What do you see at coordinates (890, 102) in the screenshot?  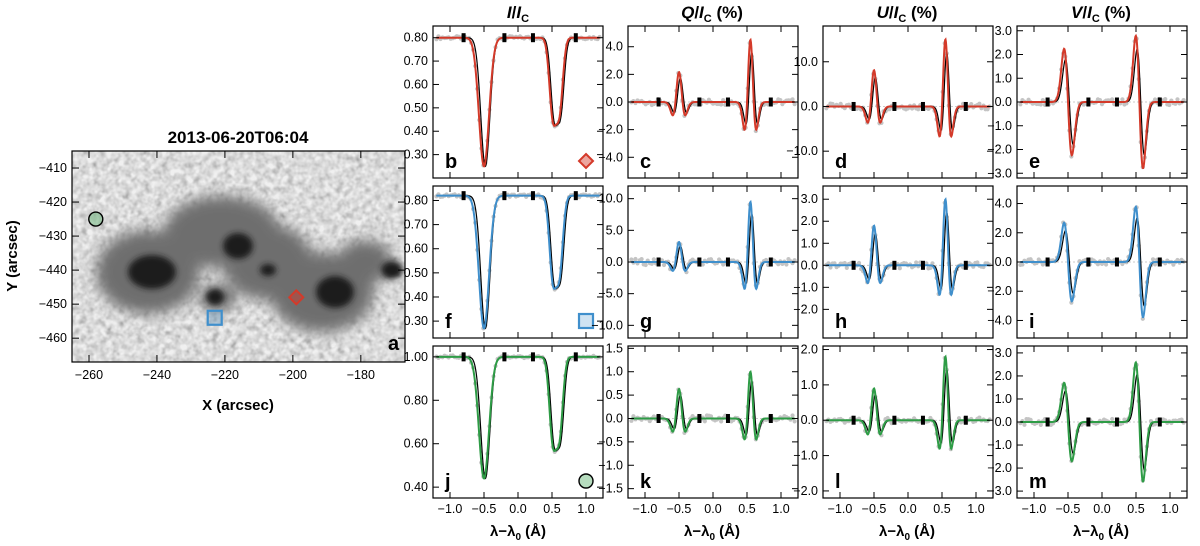 I see `stokes-panel-d: 10.0 0.0 −10.0 d` at bounding box center [890, 102].